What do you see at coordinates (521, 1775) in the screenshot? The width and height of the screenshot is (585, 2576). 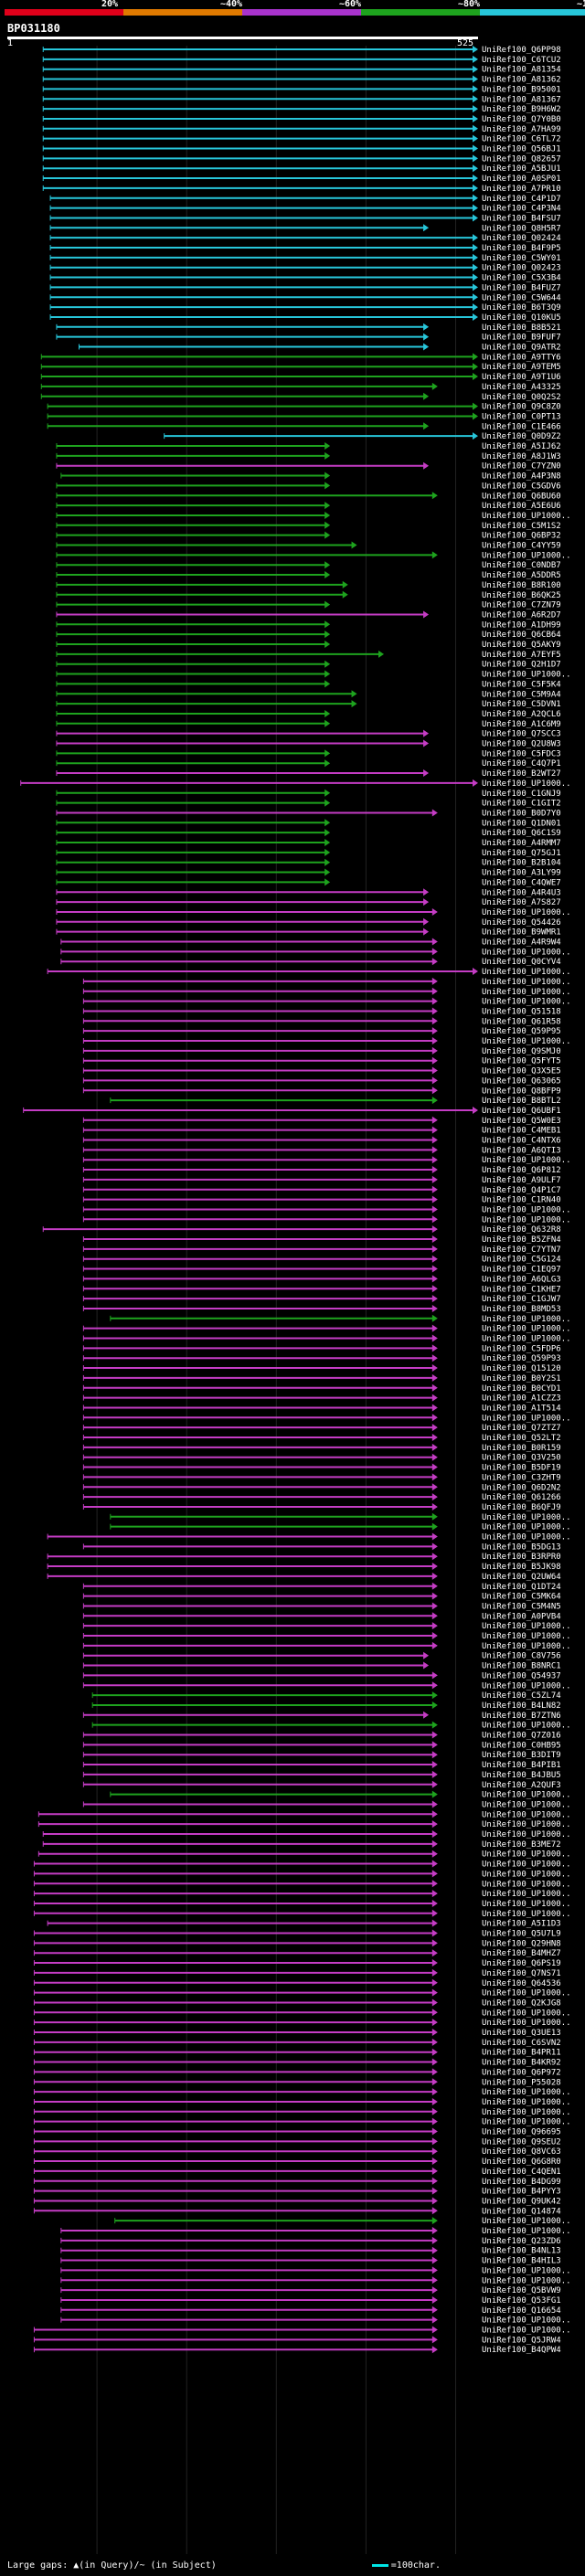 I see `hit-label: UniRef100_B4JBU5` at bounding box center [521, 1775].